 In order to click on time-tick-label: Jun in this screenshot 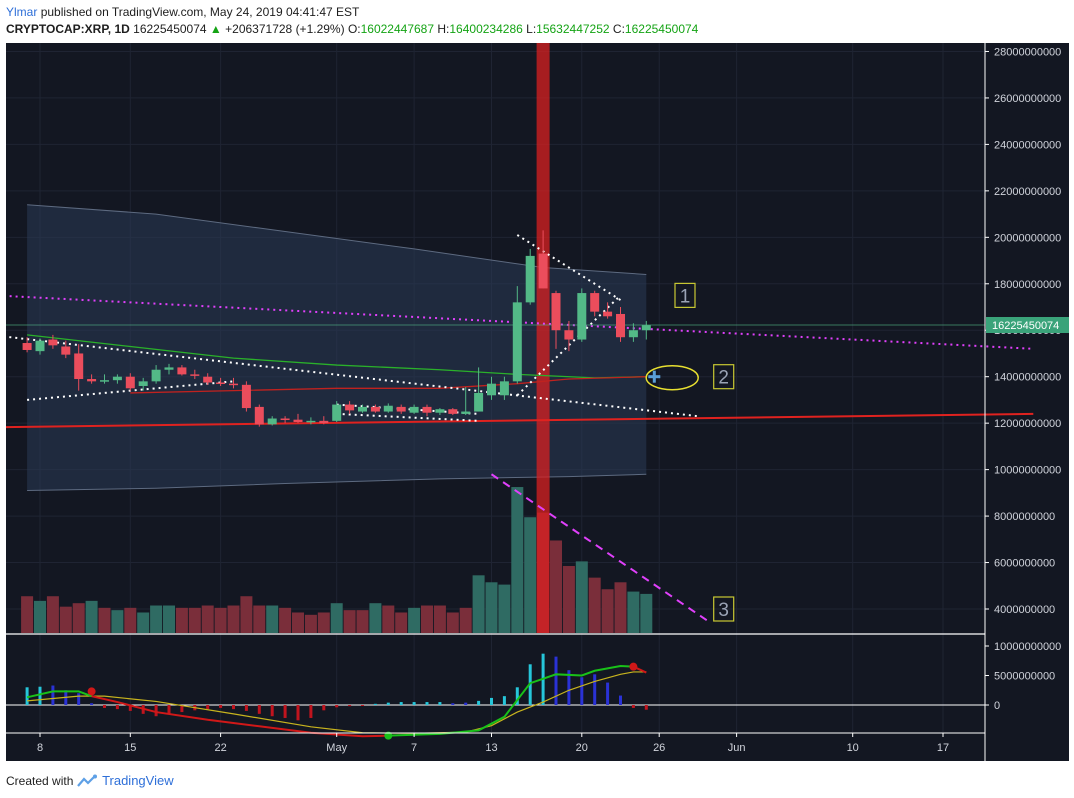, I will do `click(737, 748)`.